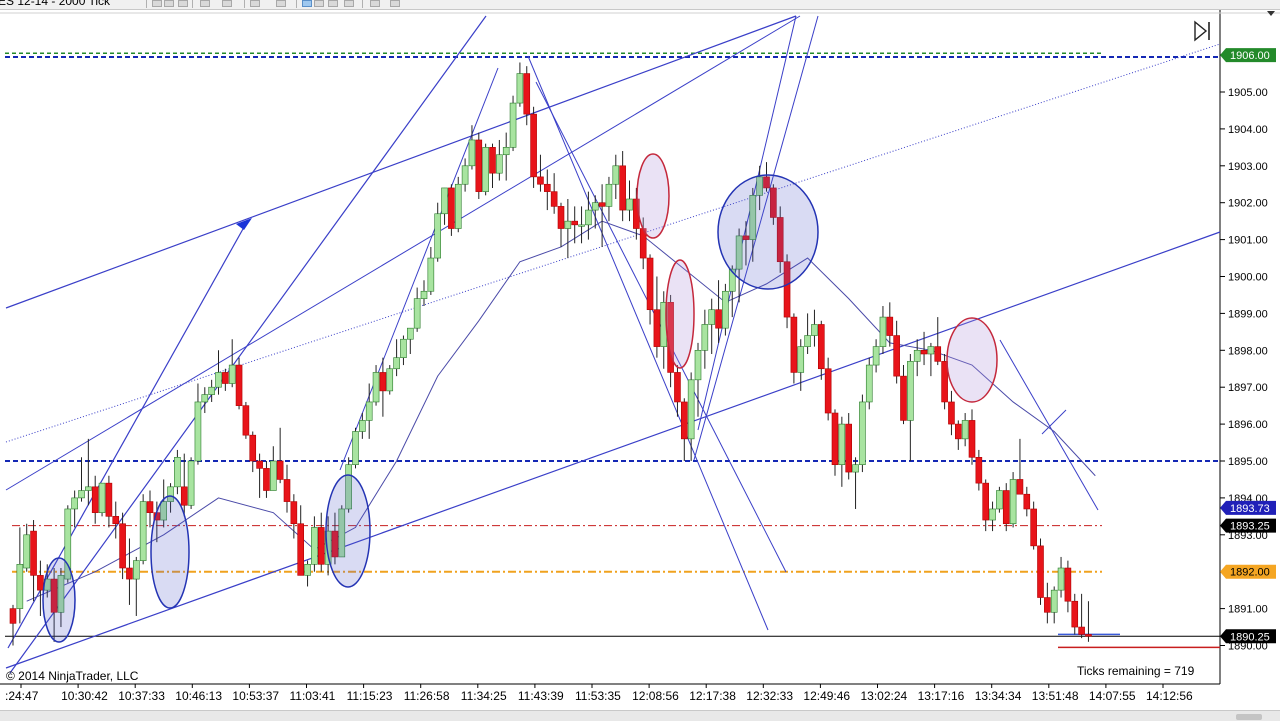 The height and width of the screenshot is (721, 1280). What do you see at coordinates (205, 3) in the screenshot?
I see `zoom-out-icon` at bounding box center [205, 3].